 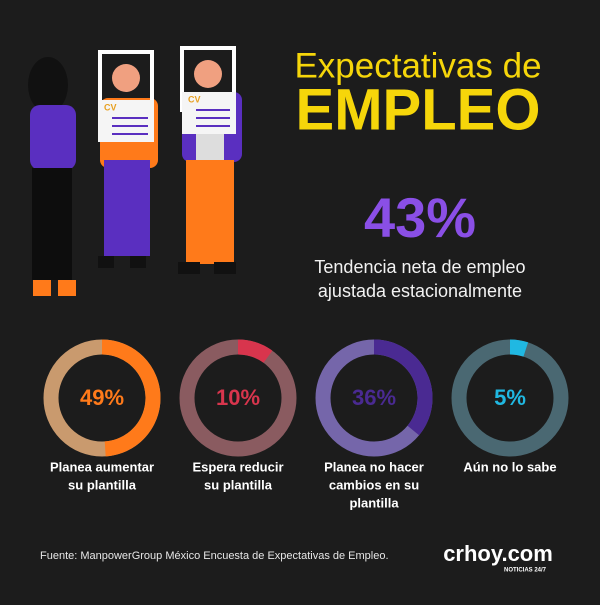 What do you see at coordinates (419, 267) in the screenshot?
I see `headline-caption: Tendencia neta de empleo` at bounding box center [419, 267].